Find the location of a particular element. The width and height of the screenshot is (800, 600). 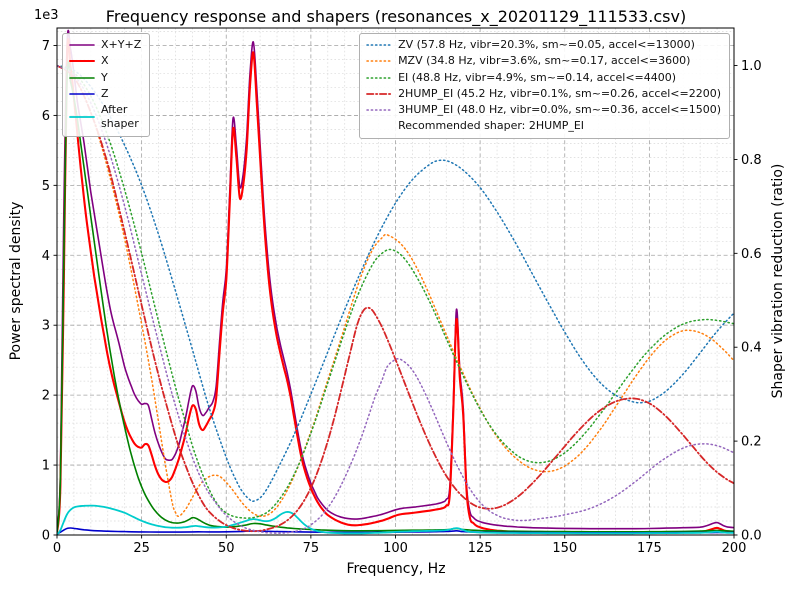

y-right-tick-label: 0.4 is located at coordinates (751, 348).